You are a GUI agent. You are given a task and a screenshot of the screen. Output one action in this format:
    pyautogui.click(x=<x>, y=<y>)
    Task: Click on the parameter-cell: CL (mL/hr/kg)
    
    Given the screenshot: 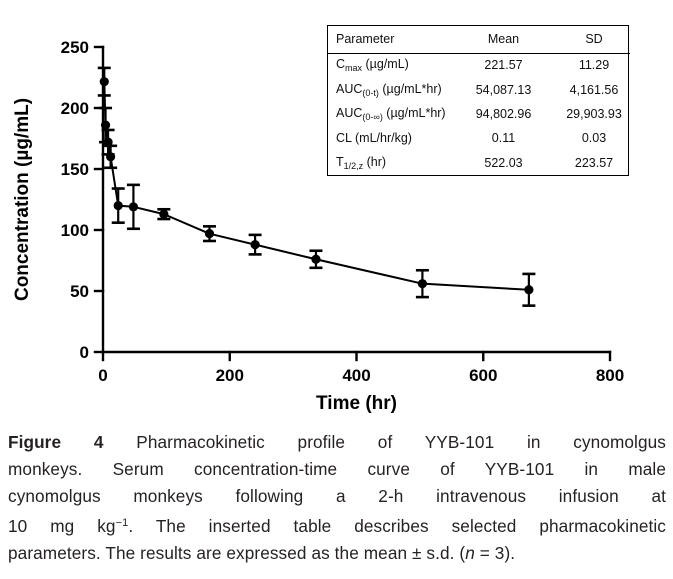 What is the action you would take?
    pyautogui.click(x=388, y=138)
    